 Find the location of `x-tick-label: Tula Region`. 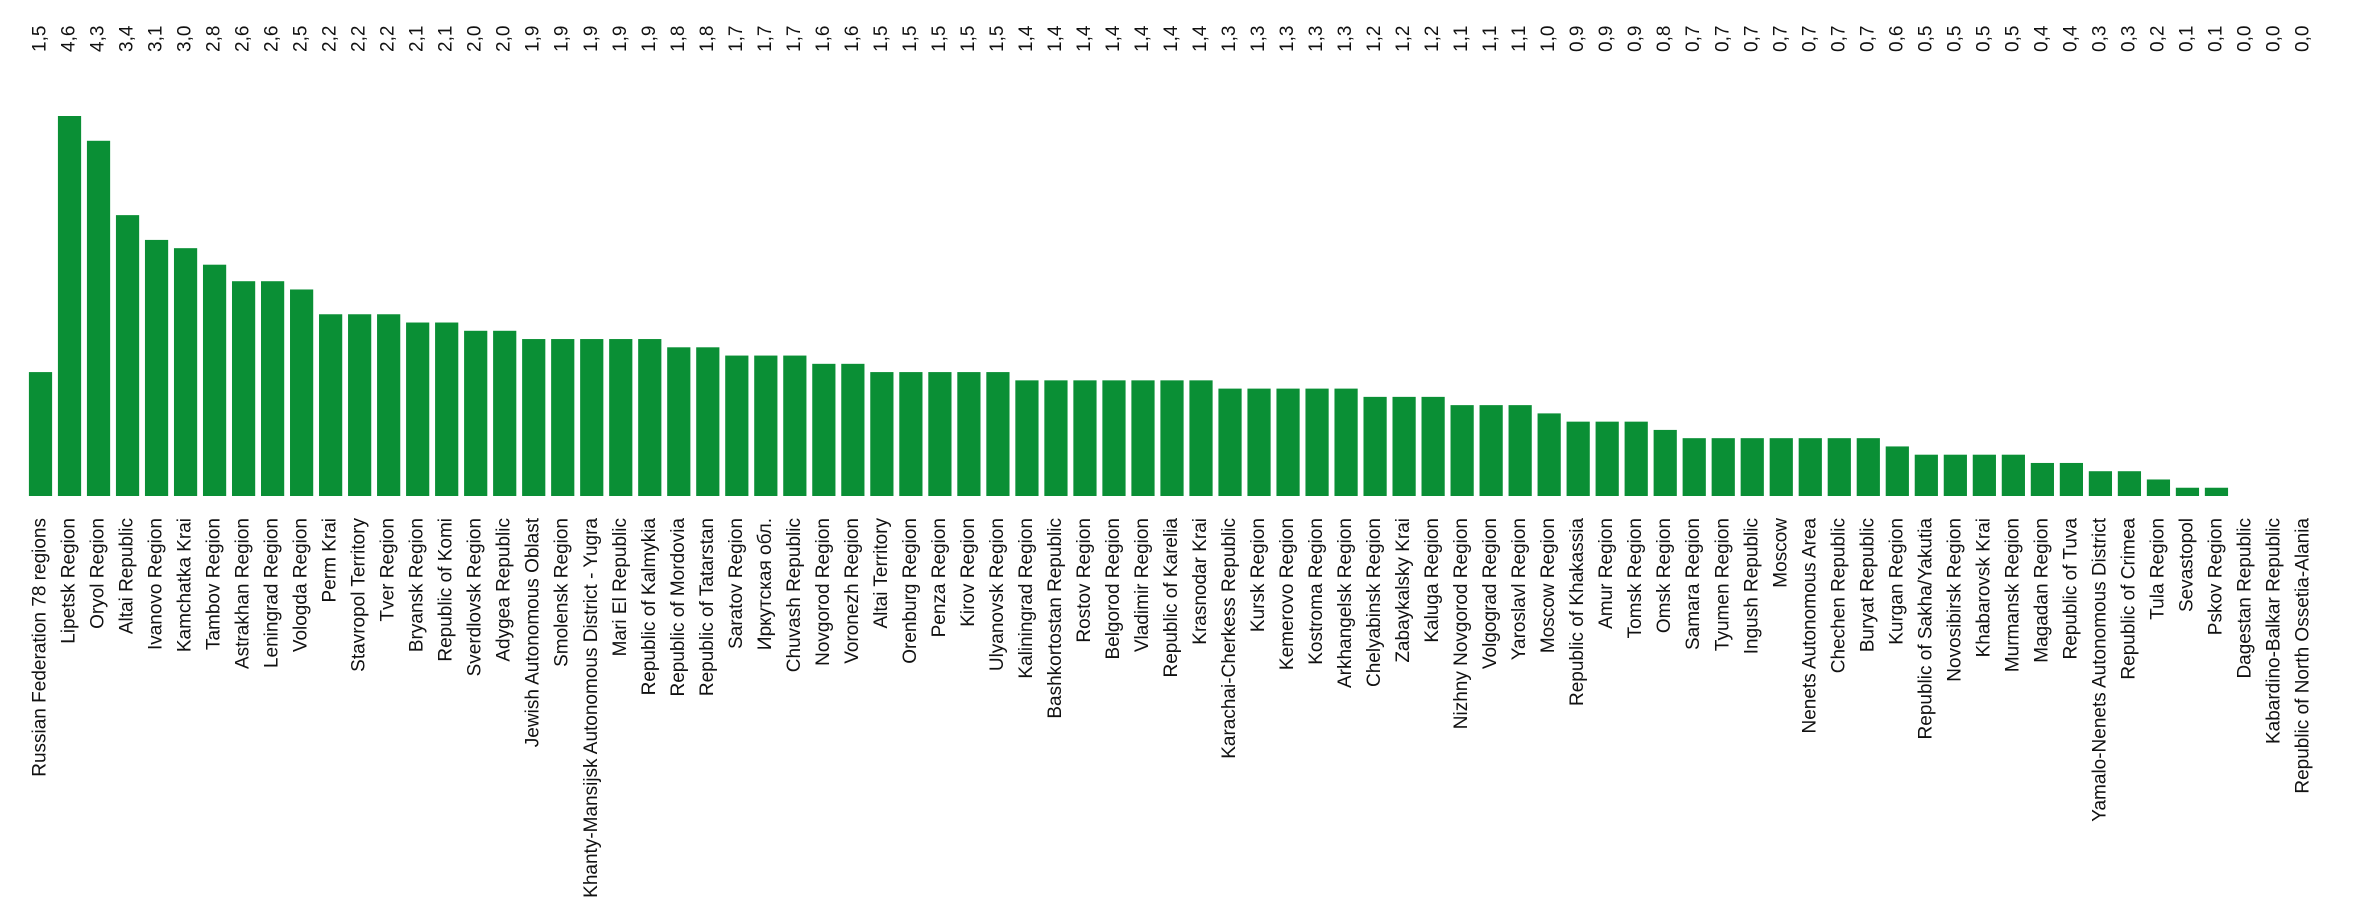

x-tick-label: Tula Region is located at coordinates (2157, 569).